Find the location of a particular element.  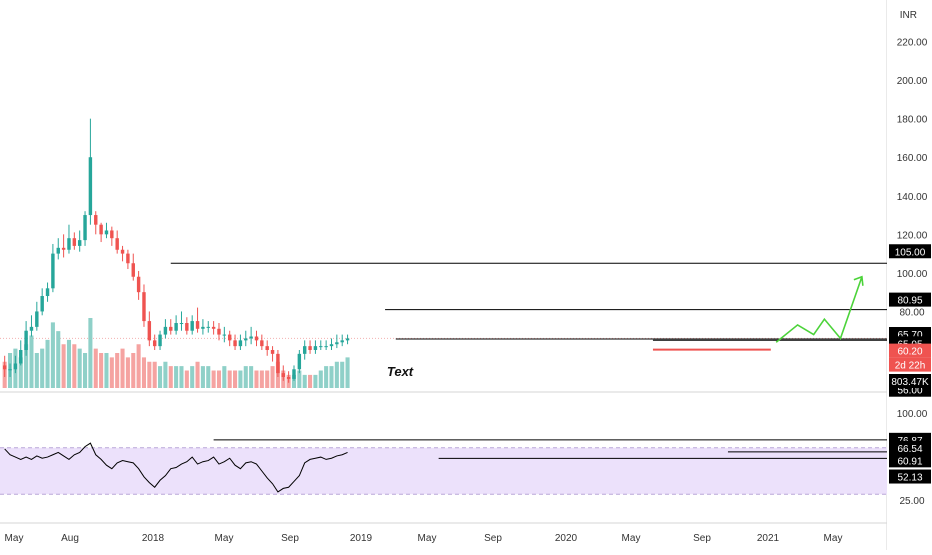

projection-arrowhead is located at coordinates (858, 280).